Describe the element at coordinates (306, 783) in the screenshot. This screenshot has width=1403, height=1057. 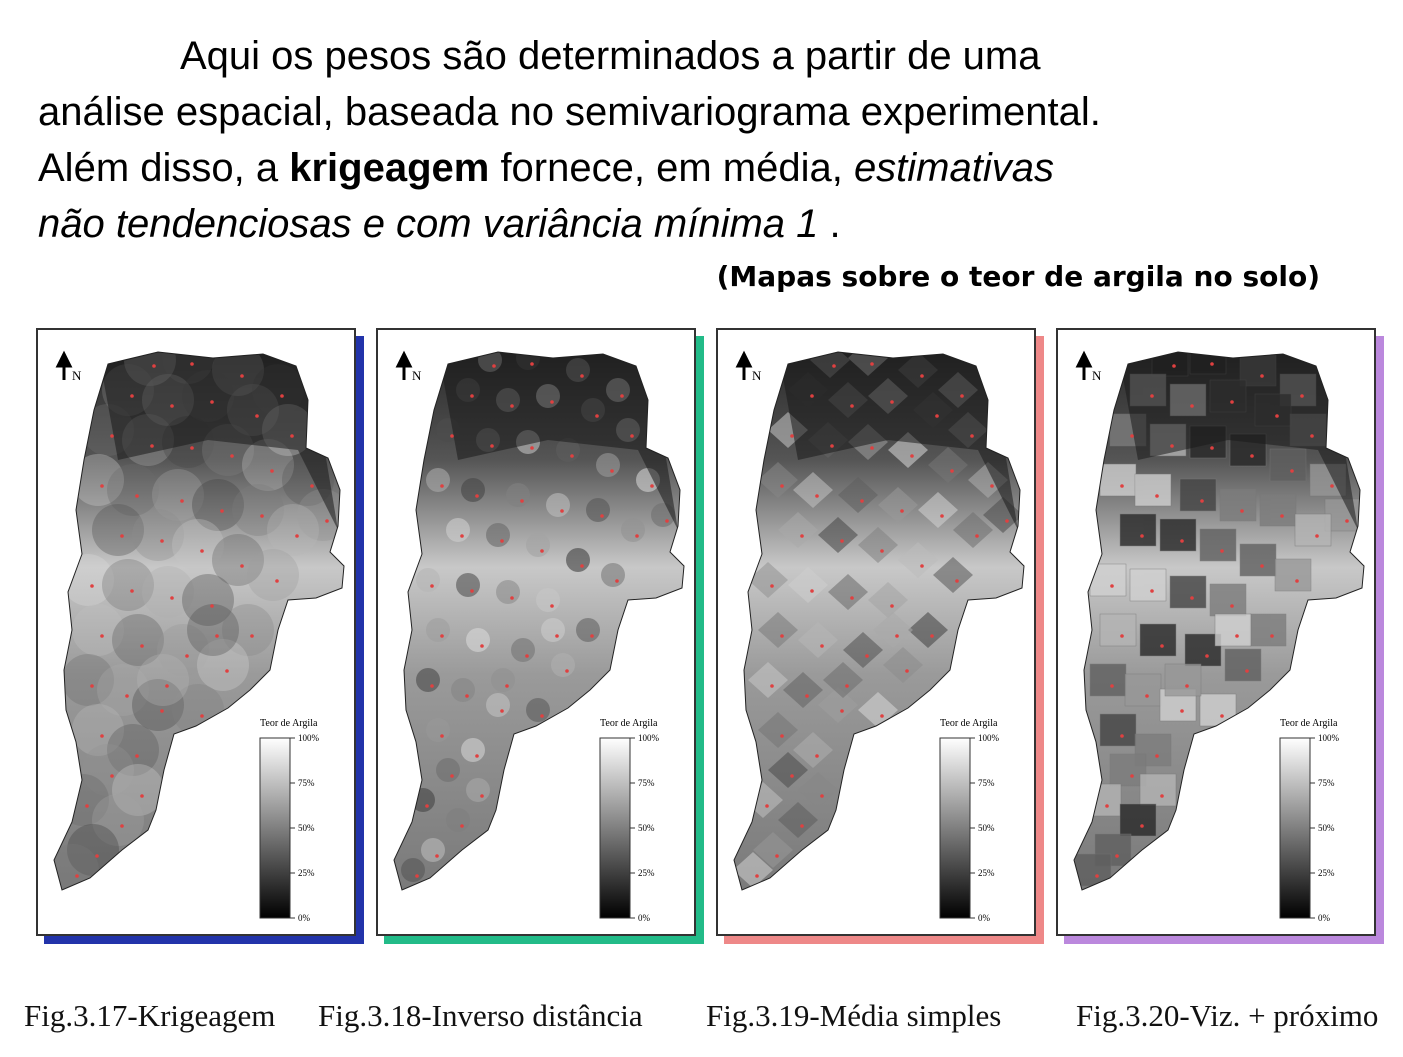
I see `legend-tick-label: 75%` at that location.